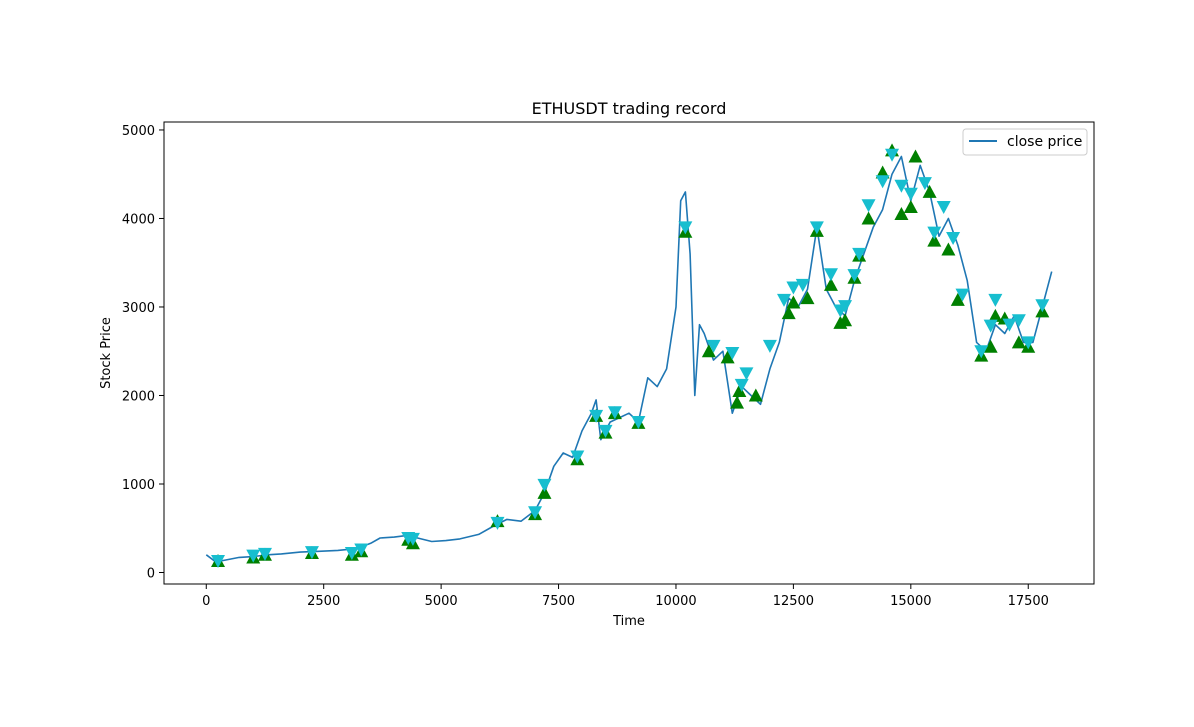 The image size is (1194, 727). What do you see at coordinates (138, 308) in the screenshot?
I see `y-tick-label: 3000` at bounding box center [138, 308].